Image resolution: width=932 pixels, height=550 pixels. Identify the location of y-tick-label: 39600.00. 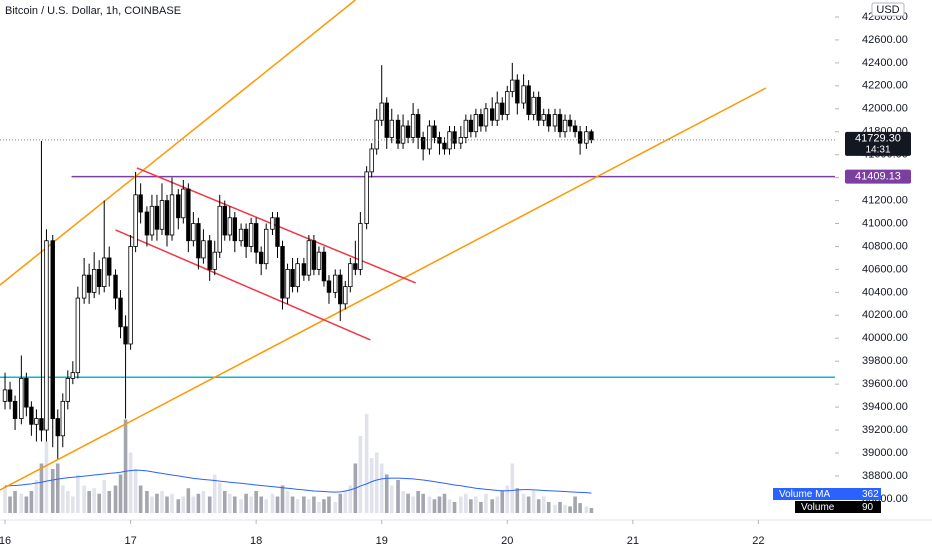
(885, 384).